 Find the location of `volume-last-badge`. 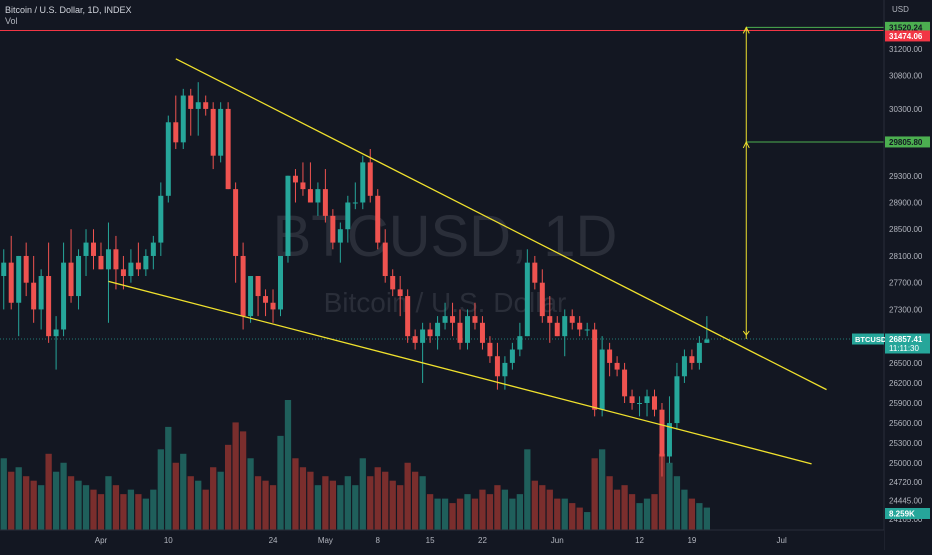

volume-last-badge is located at coordinates (907, 513).